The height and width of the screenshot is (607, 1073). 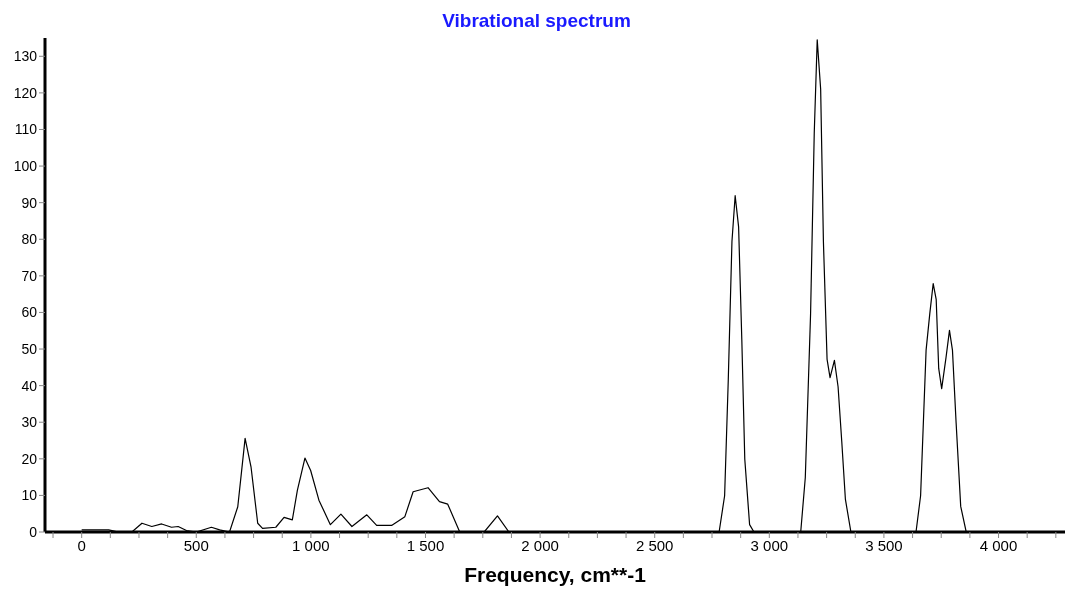 What do you see at coordinates (29, 349) in the screenshot?
I see `y-tick-label: 50` at bounding box center [29, 349].